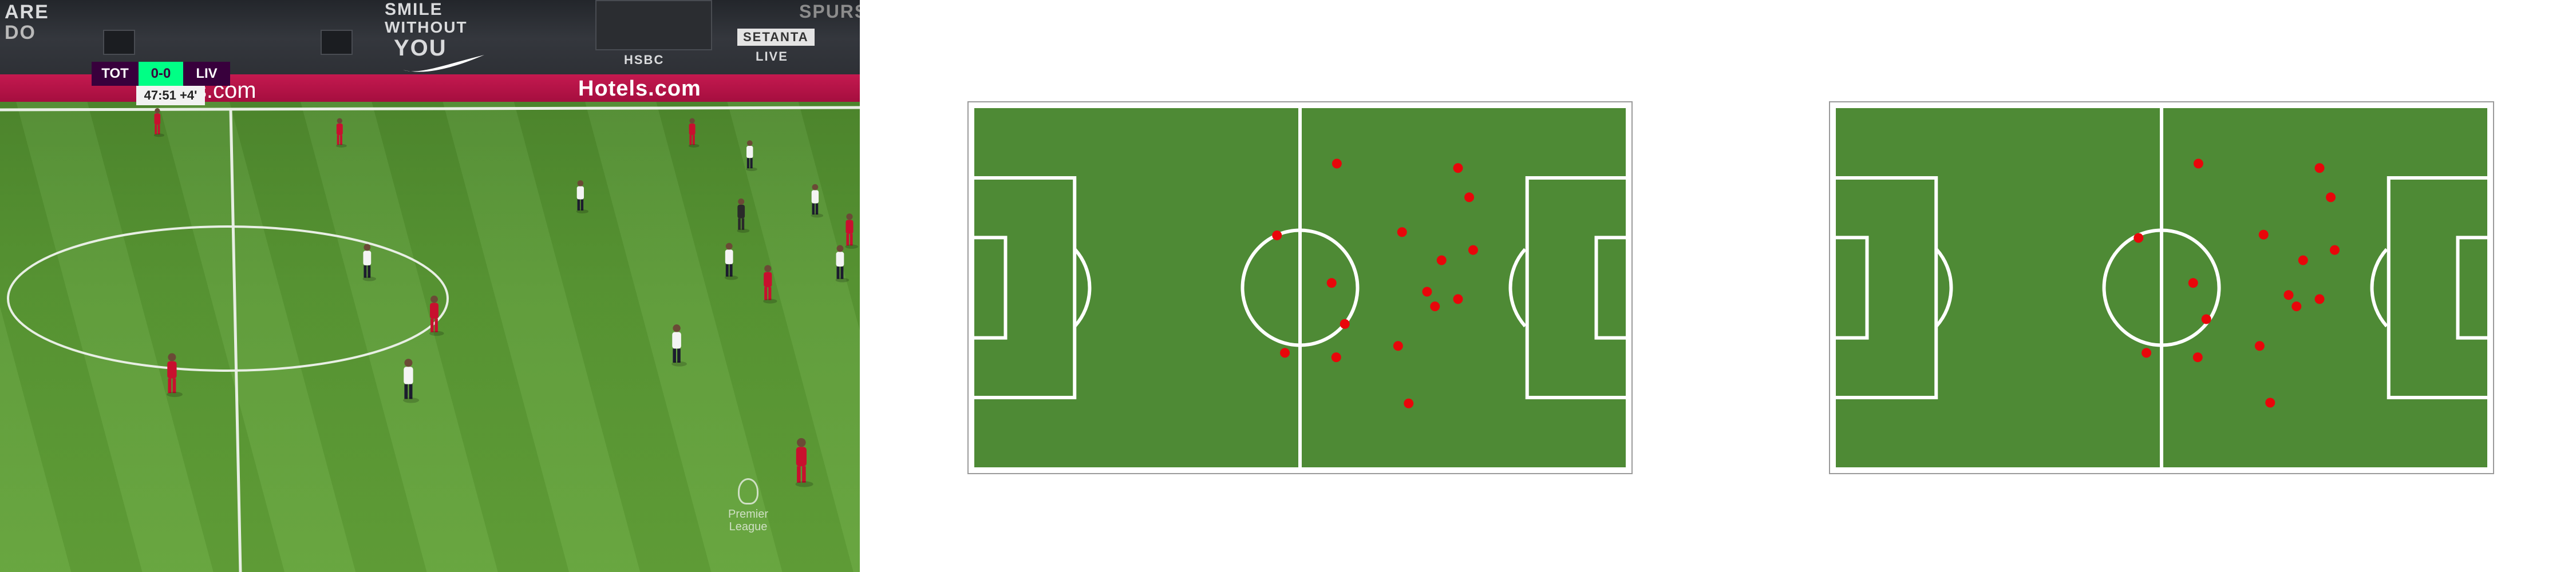 Image resolution: width=2576 pixels, height=572 pixels. What do you see at coordinates (653, 25) in the screenshot?
I see `stand-crest-panel` at bounding box center [653, 25].